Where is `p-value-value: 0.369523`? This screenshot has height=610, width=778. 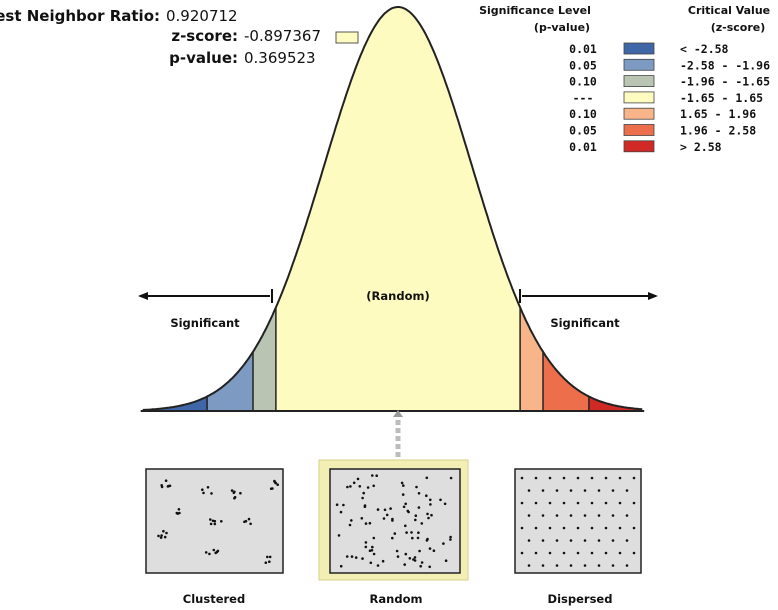
p-value-value: 0.369523 is located at coordinates (280, 58).